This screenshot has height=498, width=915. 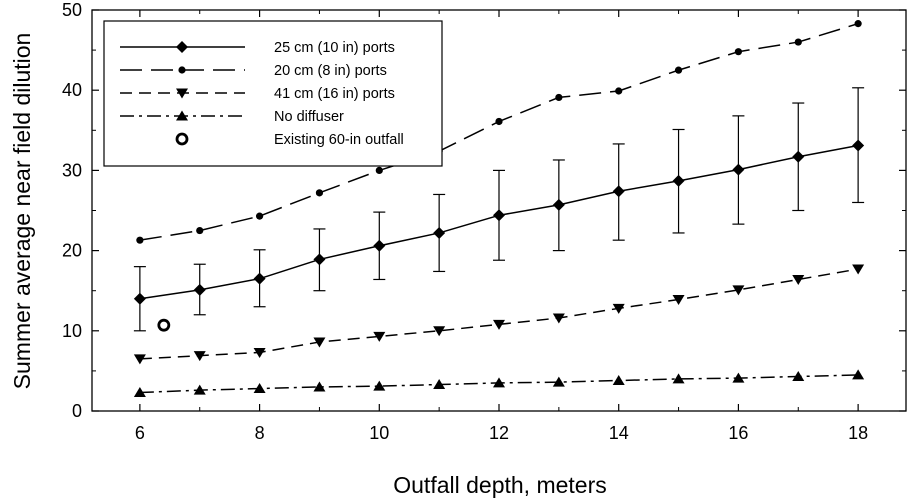 What do you see at coordinates (72, 251) in the screenshot?
I see `y-tick-label: 20` at bounding box center [72, 251].